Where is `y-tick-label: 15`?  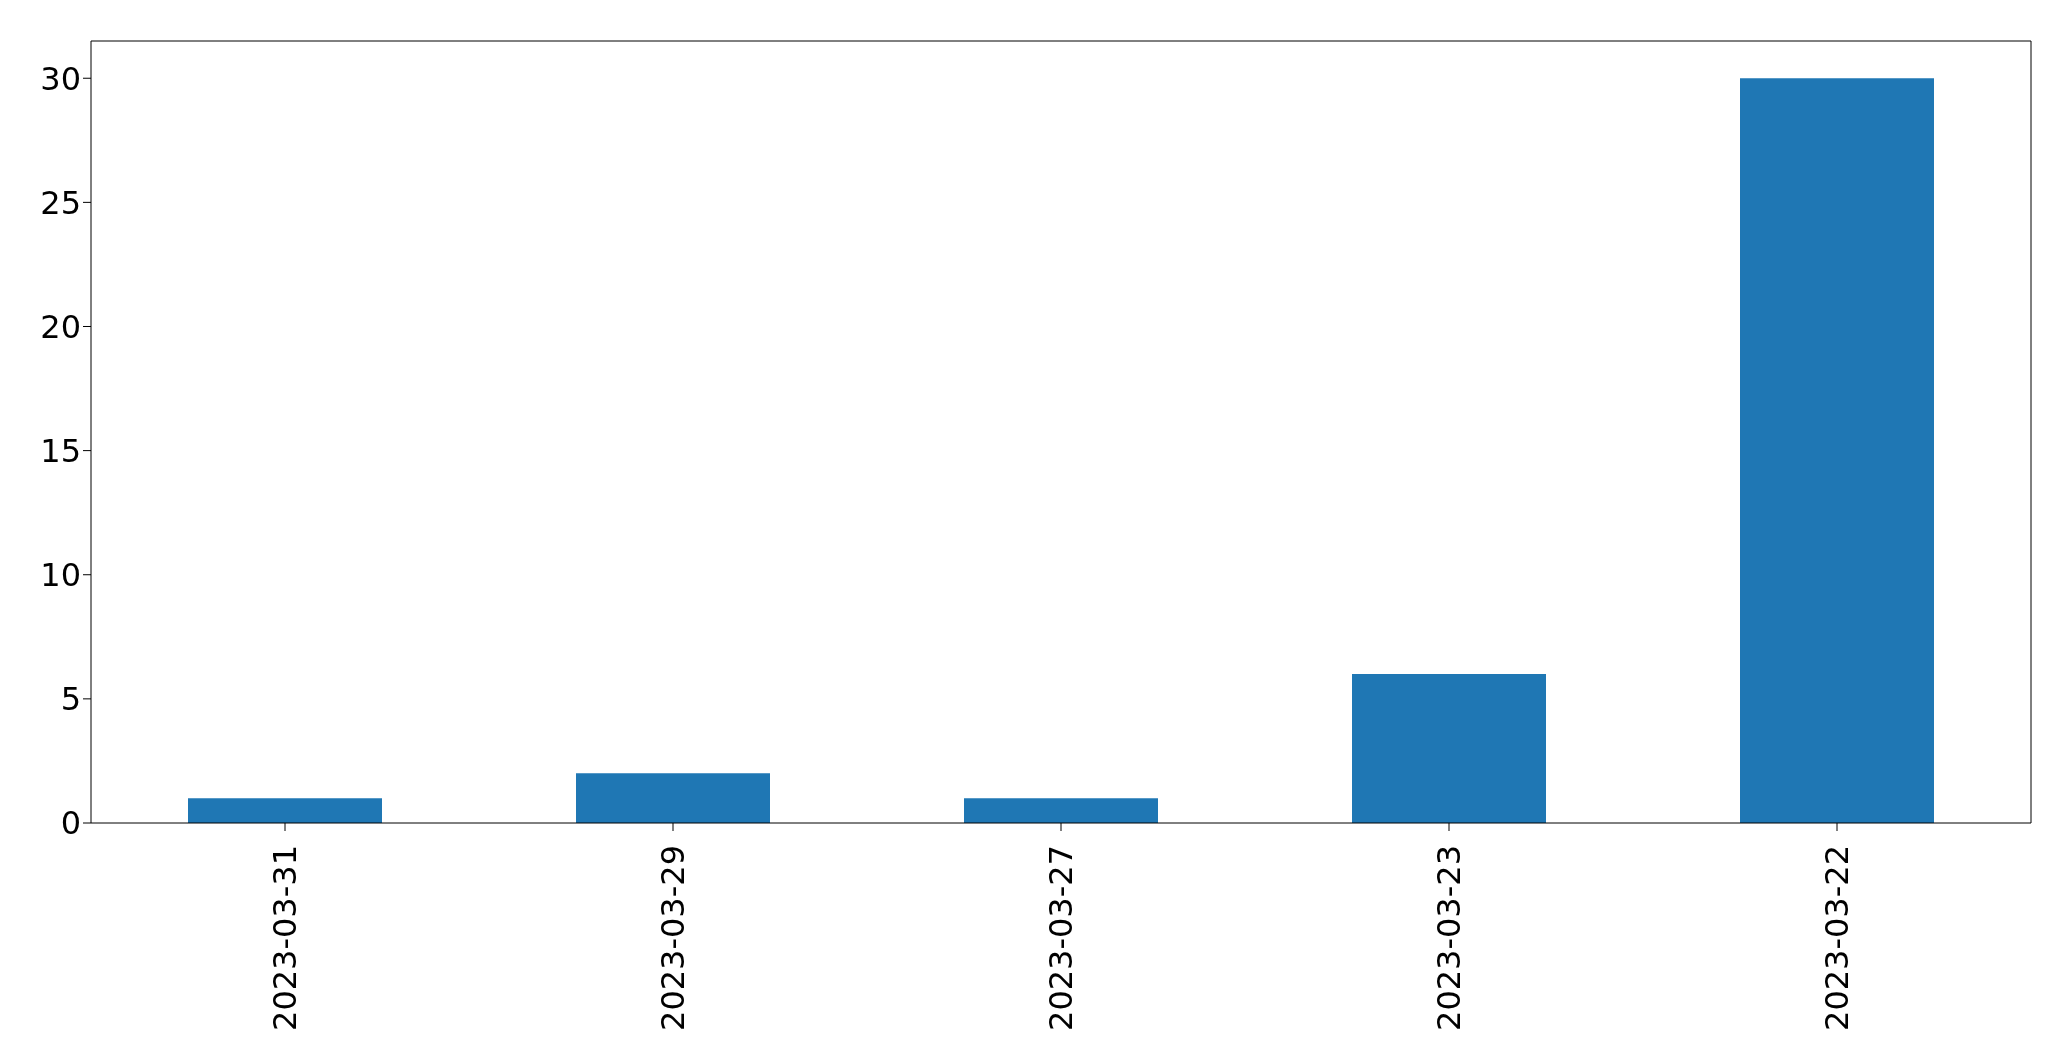
y-tick-label: 15 is located at coordinates (60, 450).